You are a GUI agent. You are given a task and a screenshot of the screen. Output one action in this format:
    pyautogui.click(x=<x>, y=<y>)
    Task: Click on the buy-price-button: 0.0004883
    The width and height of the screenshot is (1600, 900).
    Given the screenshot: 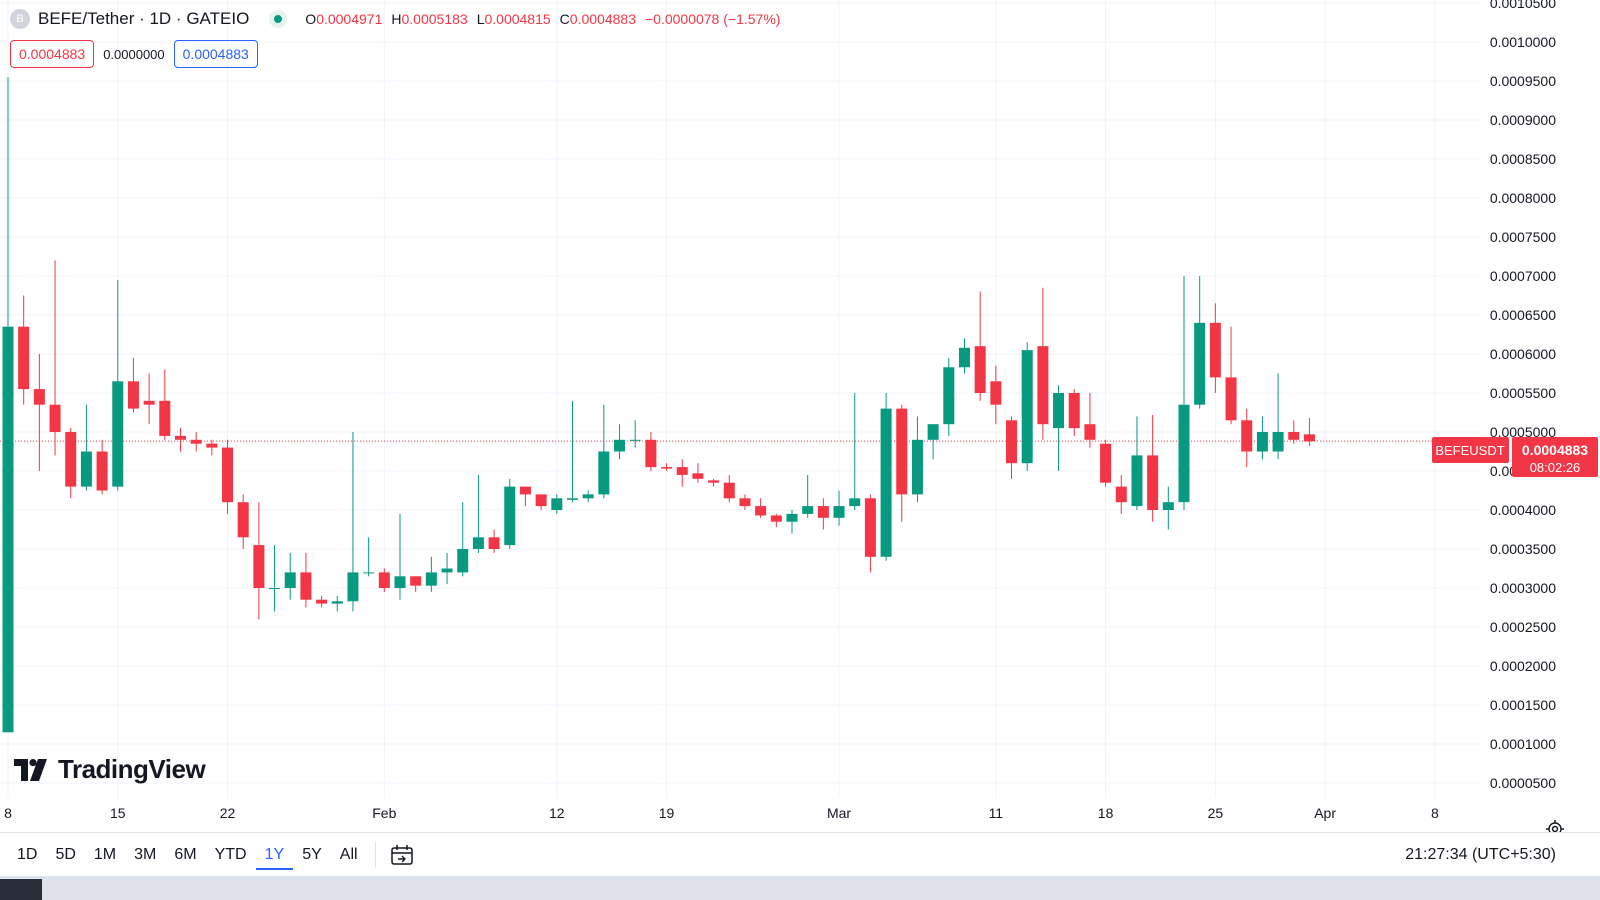 What is the action you would take?
    pyautogui.click(x=215, y=54)
    